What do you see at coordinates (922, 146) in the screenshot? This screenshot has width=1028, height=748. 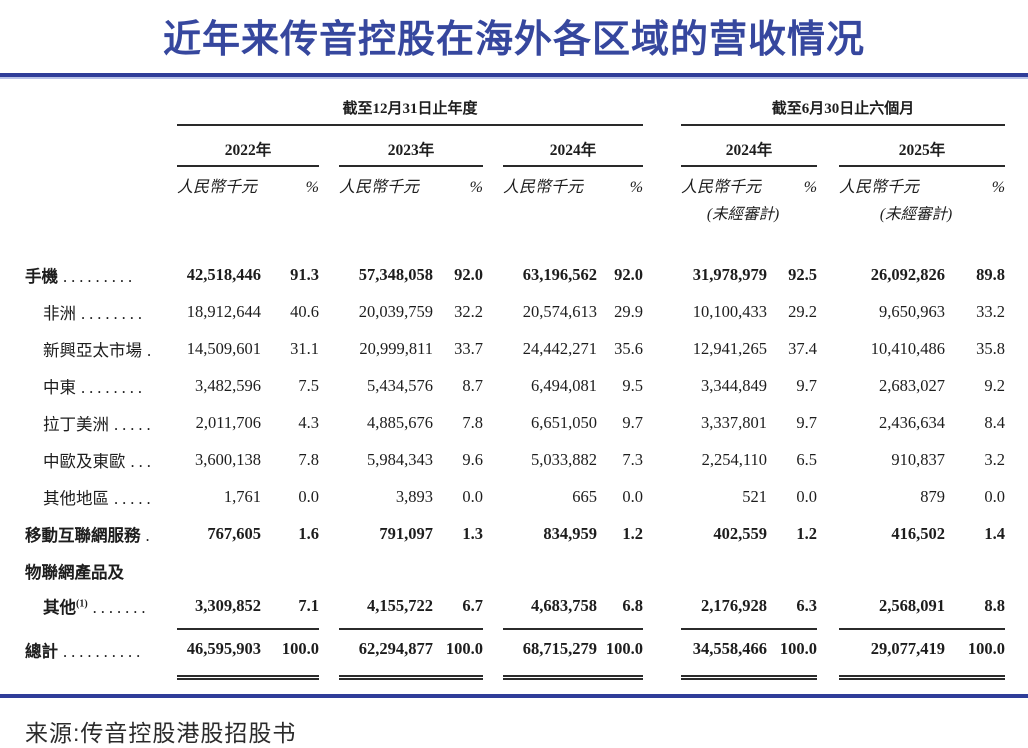 I see `year-header-2025-interim: 2025年` at bounding box center [922, 146].